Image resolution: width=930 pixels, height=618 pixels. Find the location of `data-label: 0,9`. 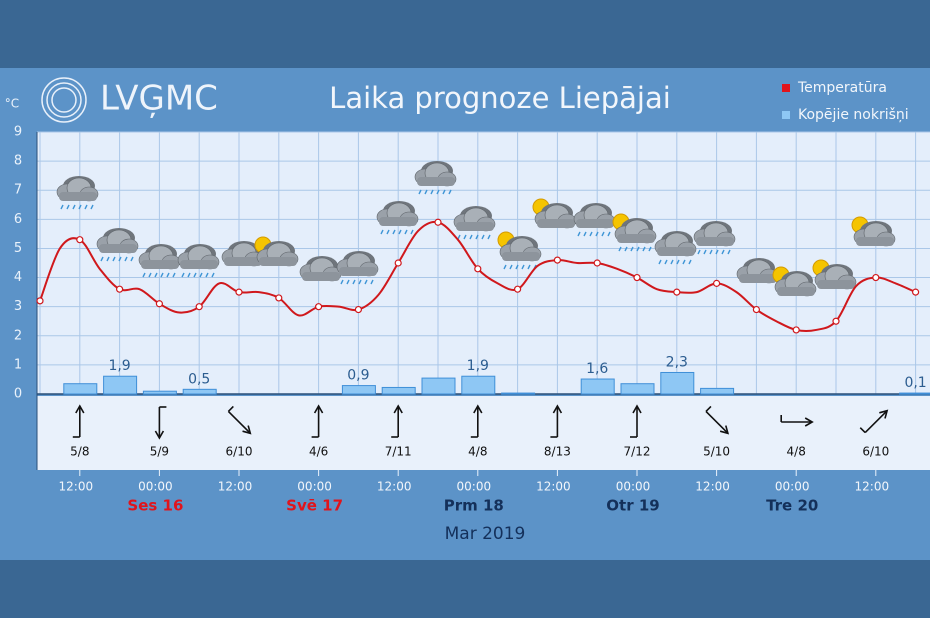

data-label: 0,9 is located at coordinates (358, 376).